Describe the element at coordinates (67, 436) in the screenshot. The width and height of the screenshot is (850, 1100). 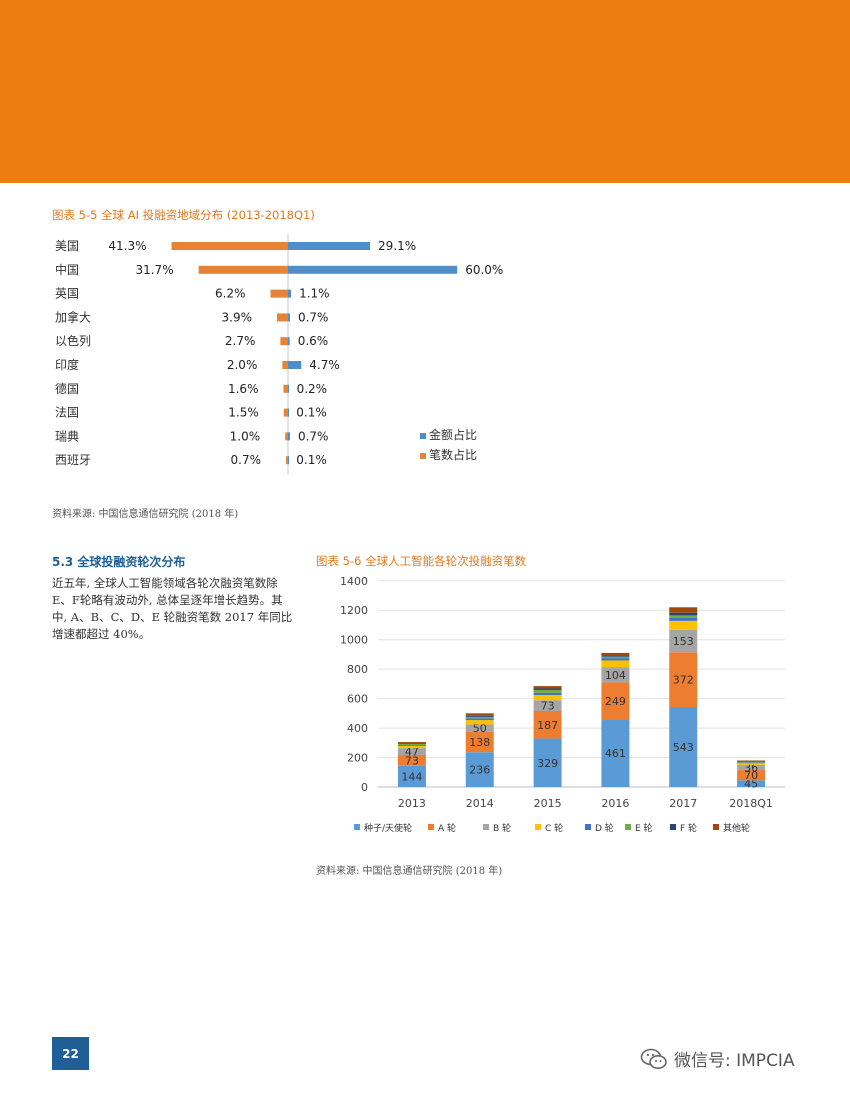
I see `category-label: 瑞典` at that location.